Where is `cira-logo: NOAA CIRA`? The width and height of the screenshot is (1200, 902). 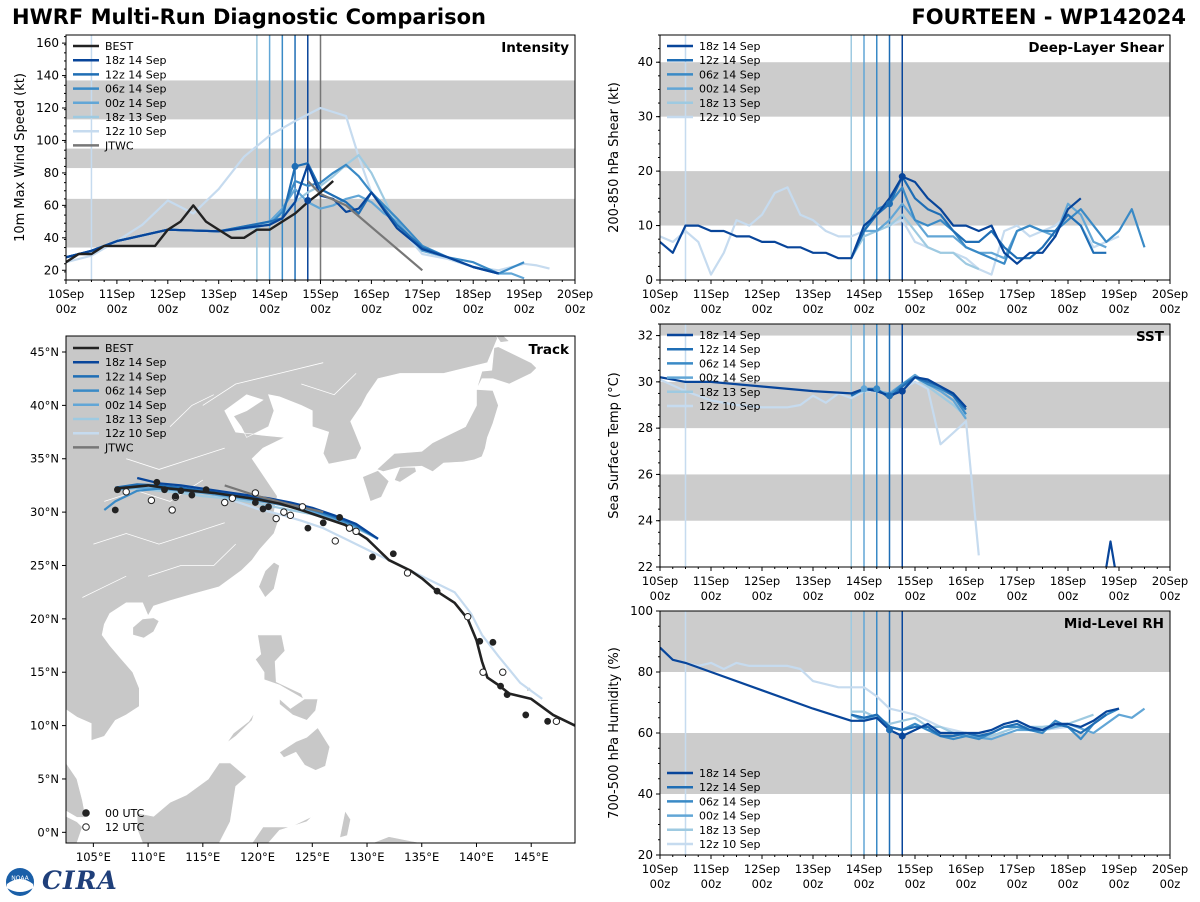 cira-logo: NOAA CIRA is located at coordinates (60, 882).